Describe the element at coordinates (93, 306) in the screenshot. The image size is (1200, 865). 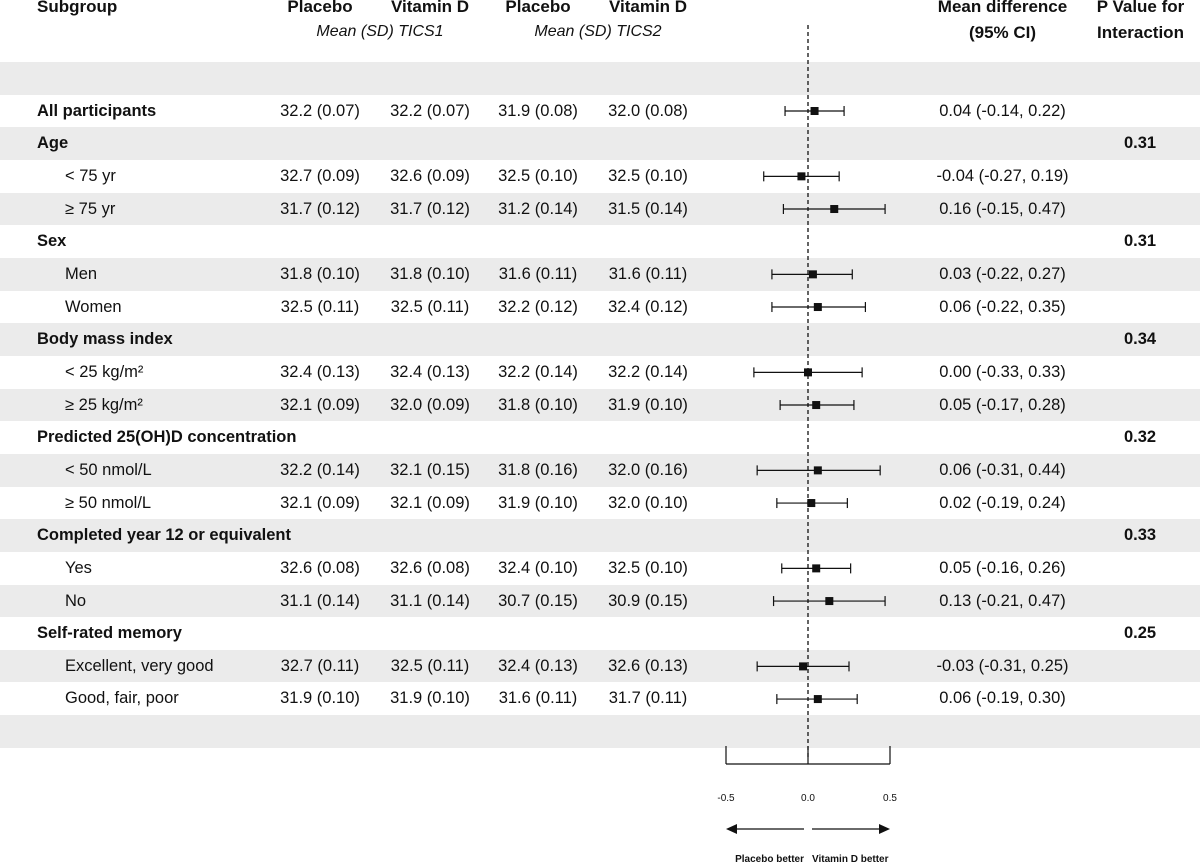
I see `subgroup-label: Women` at that location.